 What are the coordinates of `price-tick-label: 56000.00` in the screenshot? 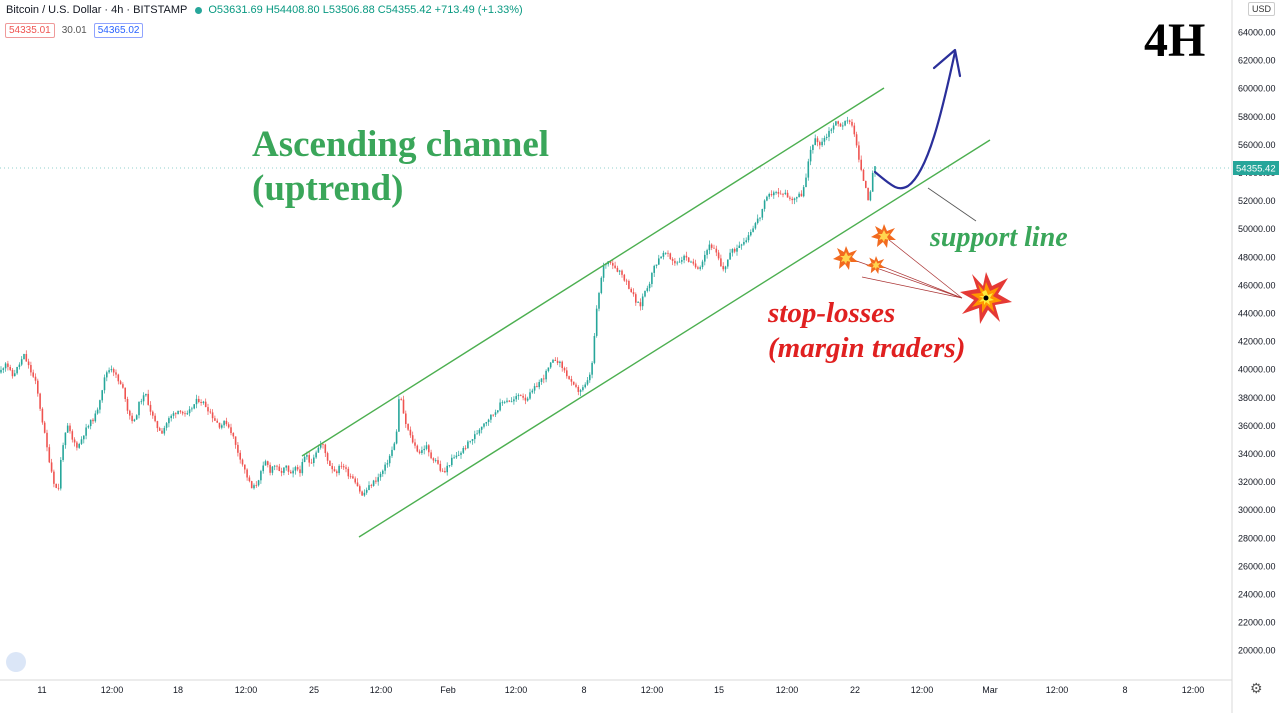 It's located at (1257, 145).